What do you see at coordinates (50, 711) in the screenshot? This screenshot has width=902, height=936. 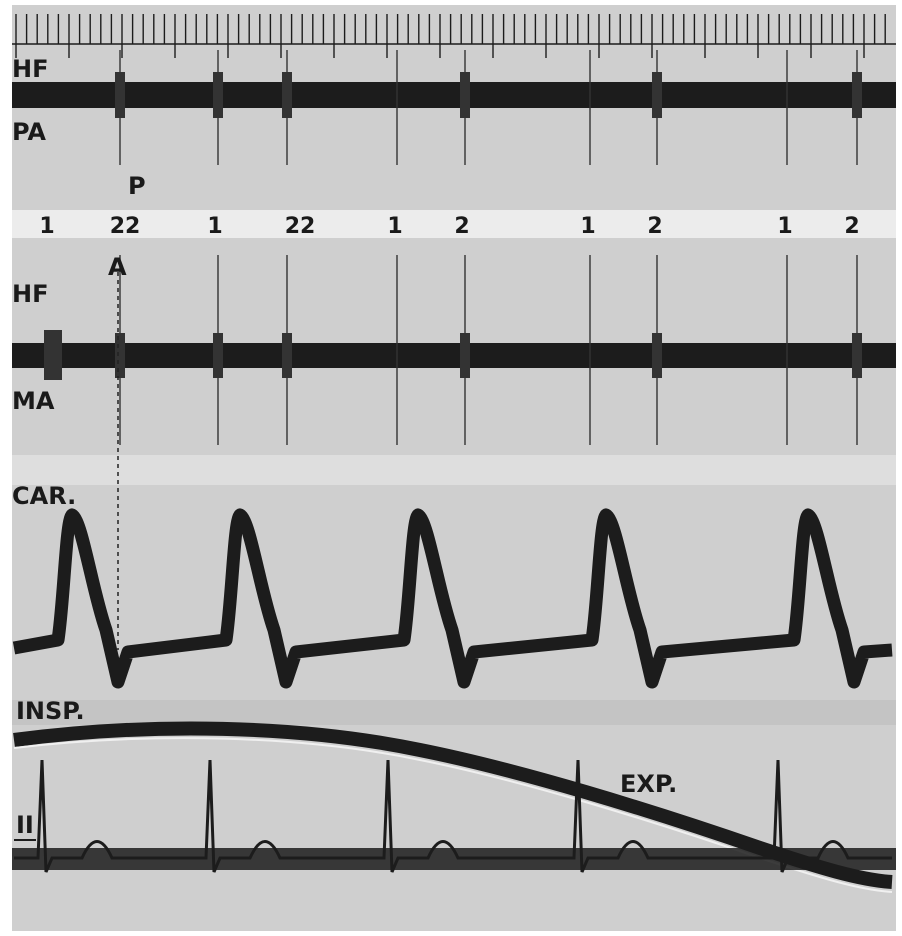 I see `track-label: INSP.` at bounding box center [50, 711].